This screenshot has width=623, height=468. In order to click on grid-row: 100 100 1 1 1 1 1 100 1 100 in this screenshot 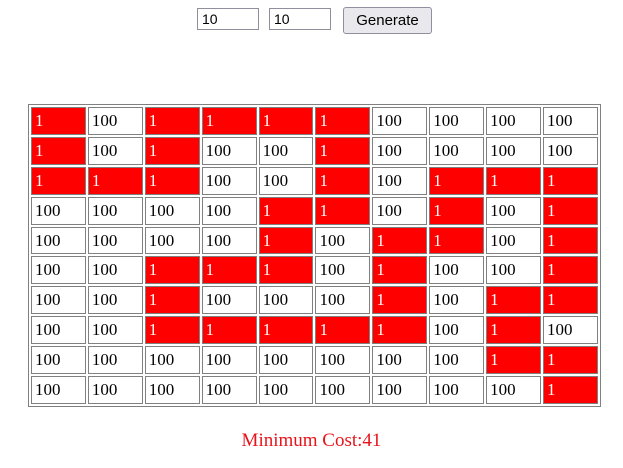, I will do `click(314, 330)`.